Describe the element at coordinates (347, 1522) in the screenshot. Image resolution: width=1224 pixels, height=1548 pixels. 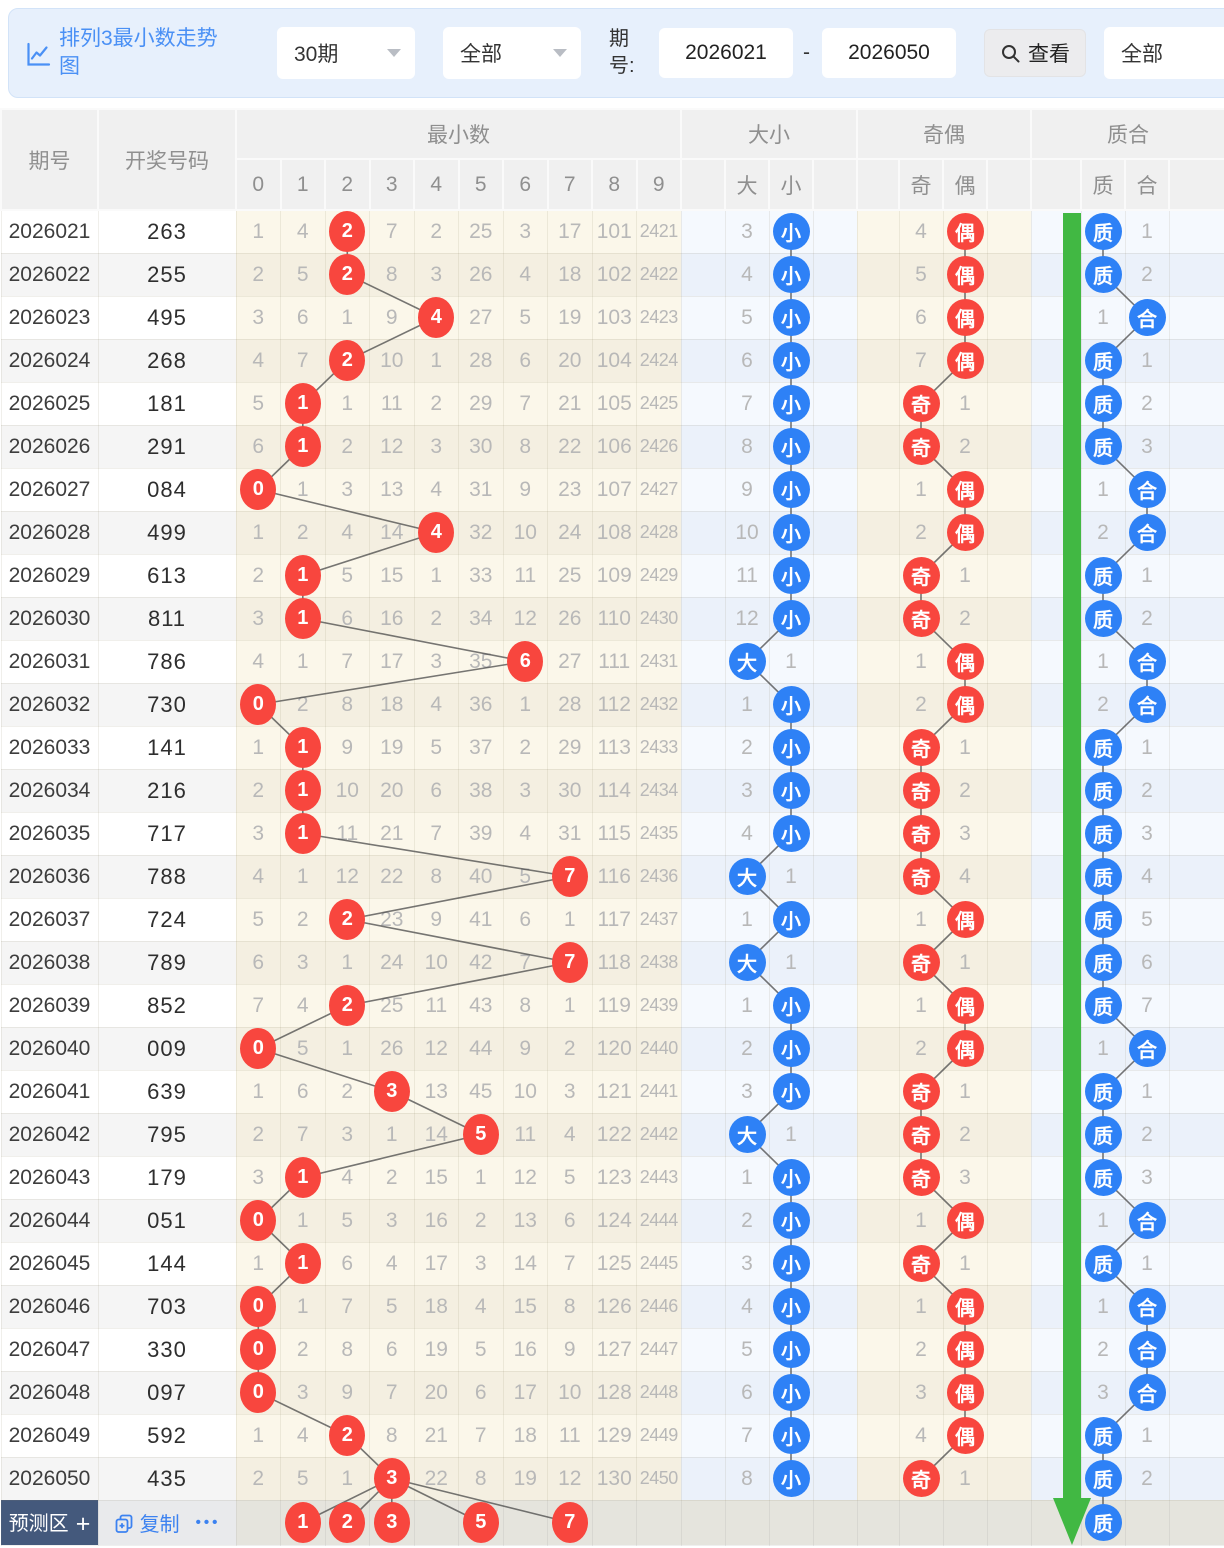
I see `prediction-circle: 2` at that location.